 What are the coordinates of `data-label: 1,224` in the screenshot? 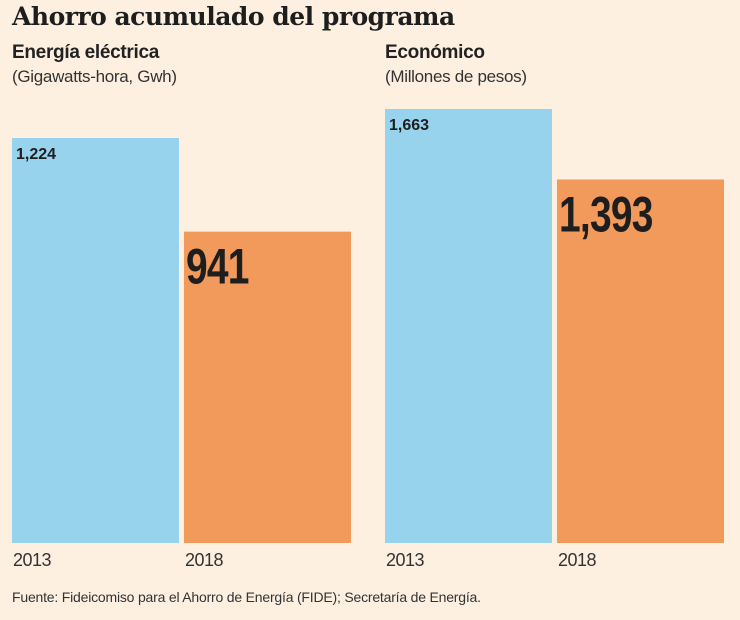 It's located at (36, 154).